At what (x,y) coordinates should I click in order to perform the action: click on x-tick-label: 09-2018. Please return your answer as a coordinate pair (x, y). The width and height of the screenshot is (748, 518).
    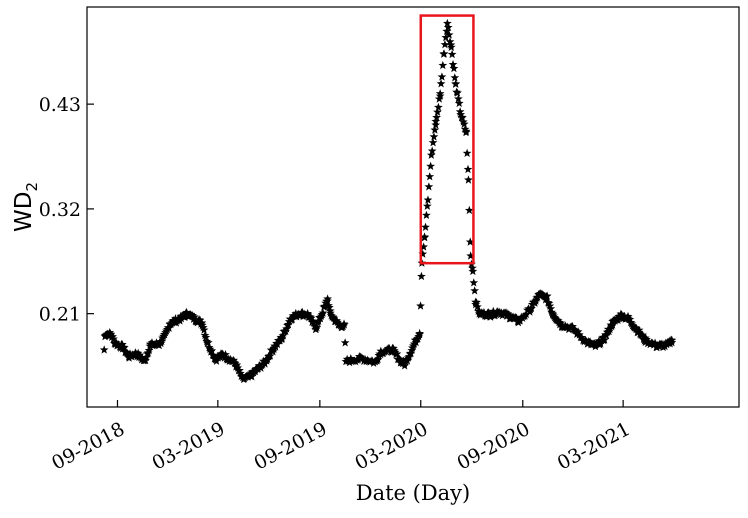
    Looking at the image, I should click on (88, 446).